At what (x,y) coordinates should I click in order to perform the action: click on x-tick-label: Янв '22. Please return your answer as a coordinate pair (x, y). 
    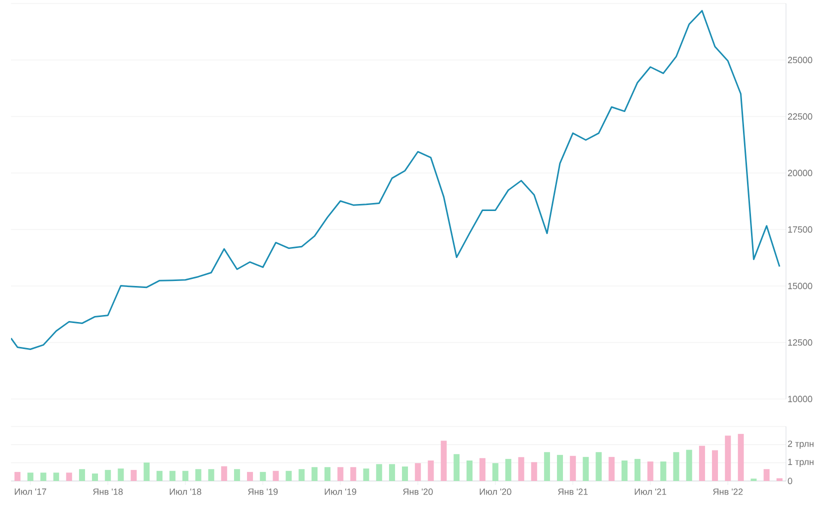
    Looking at the image, I should click on (728, 491).